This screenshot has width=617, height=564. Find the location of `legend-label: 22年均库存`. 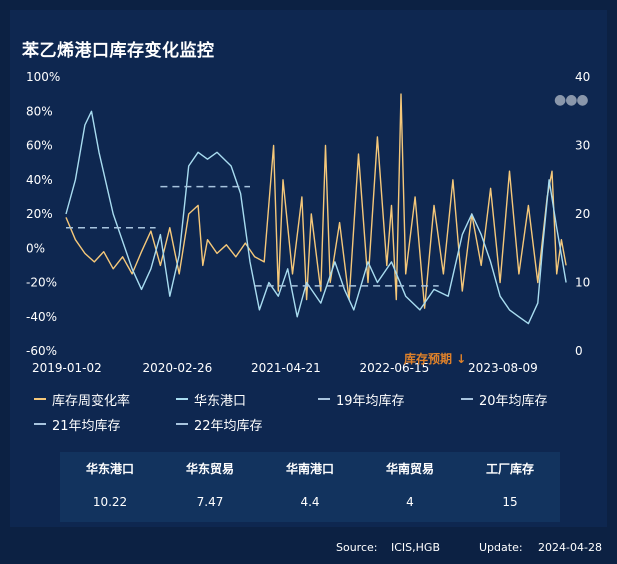

legend-label: 22年均库存 is located at coordinates (228, 426).